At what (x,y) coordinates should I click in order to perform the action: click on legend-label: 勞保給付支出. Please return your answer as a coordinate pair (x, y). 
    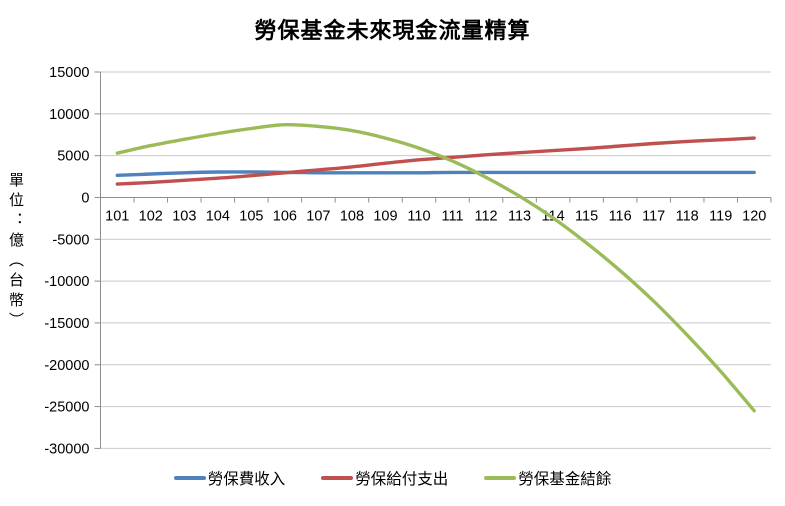
    Looking at the image, I should click on (402, 479).